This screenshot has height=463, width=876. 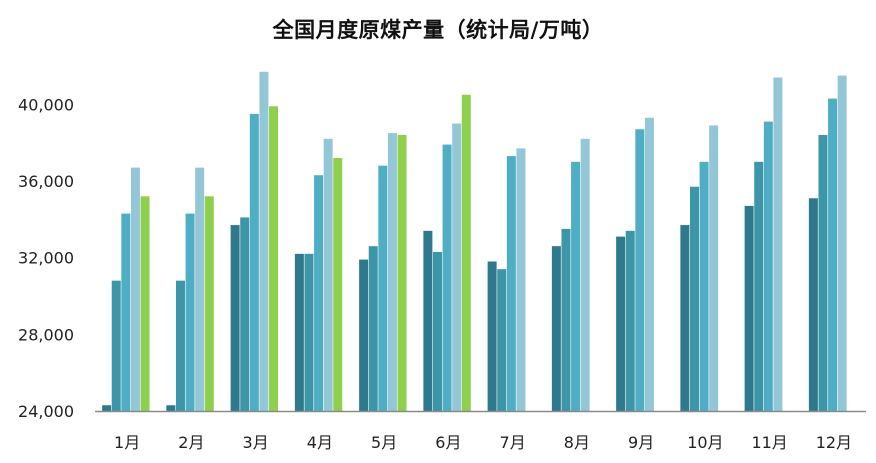 I want to click on x-tick-label: 5月, so click(x=384, y=442).